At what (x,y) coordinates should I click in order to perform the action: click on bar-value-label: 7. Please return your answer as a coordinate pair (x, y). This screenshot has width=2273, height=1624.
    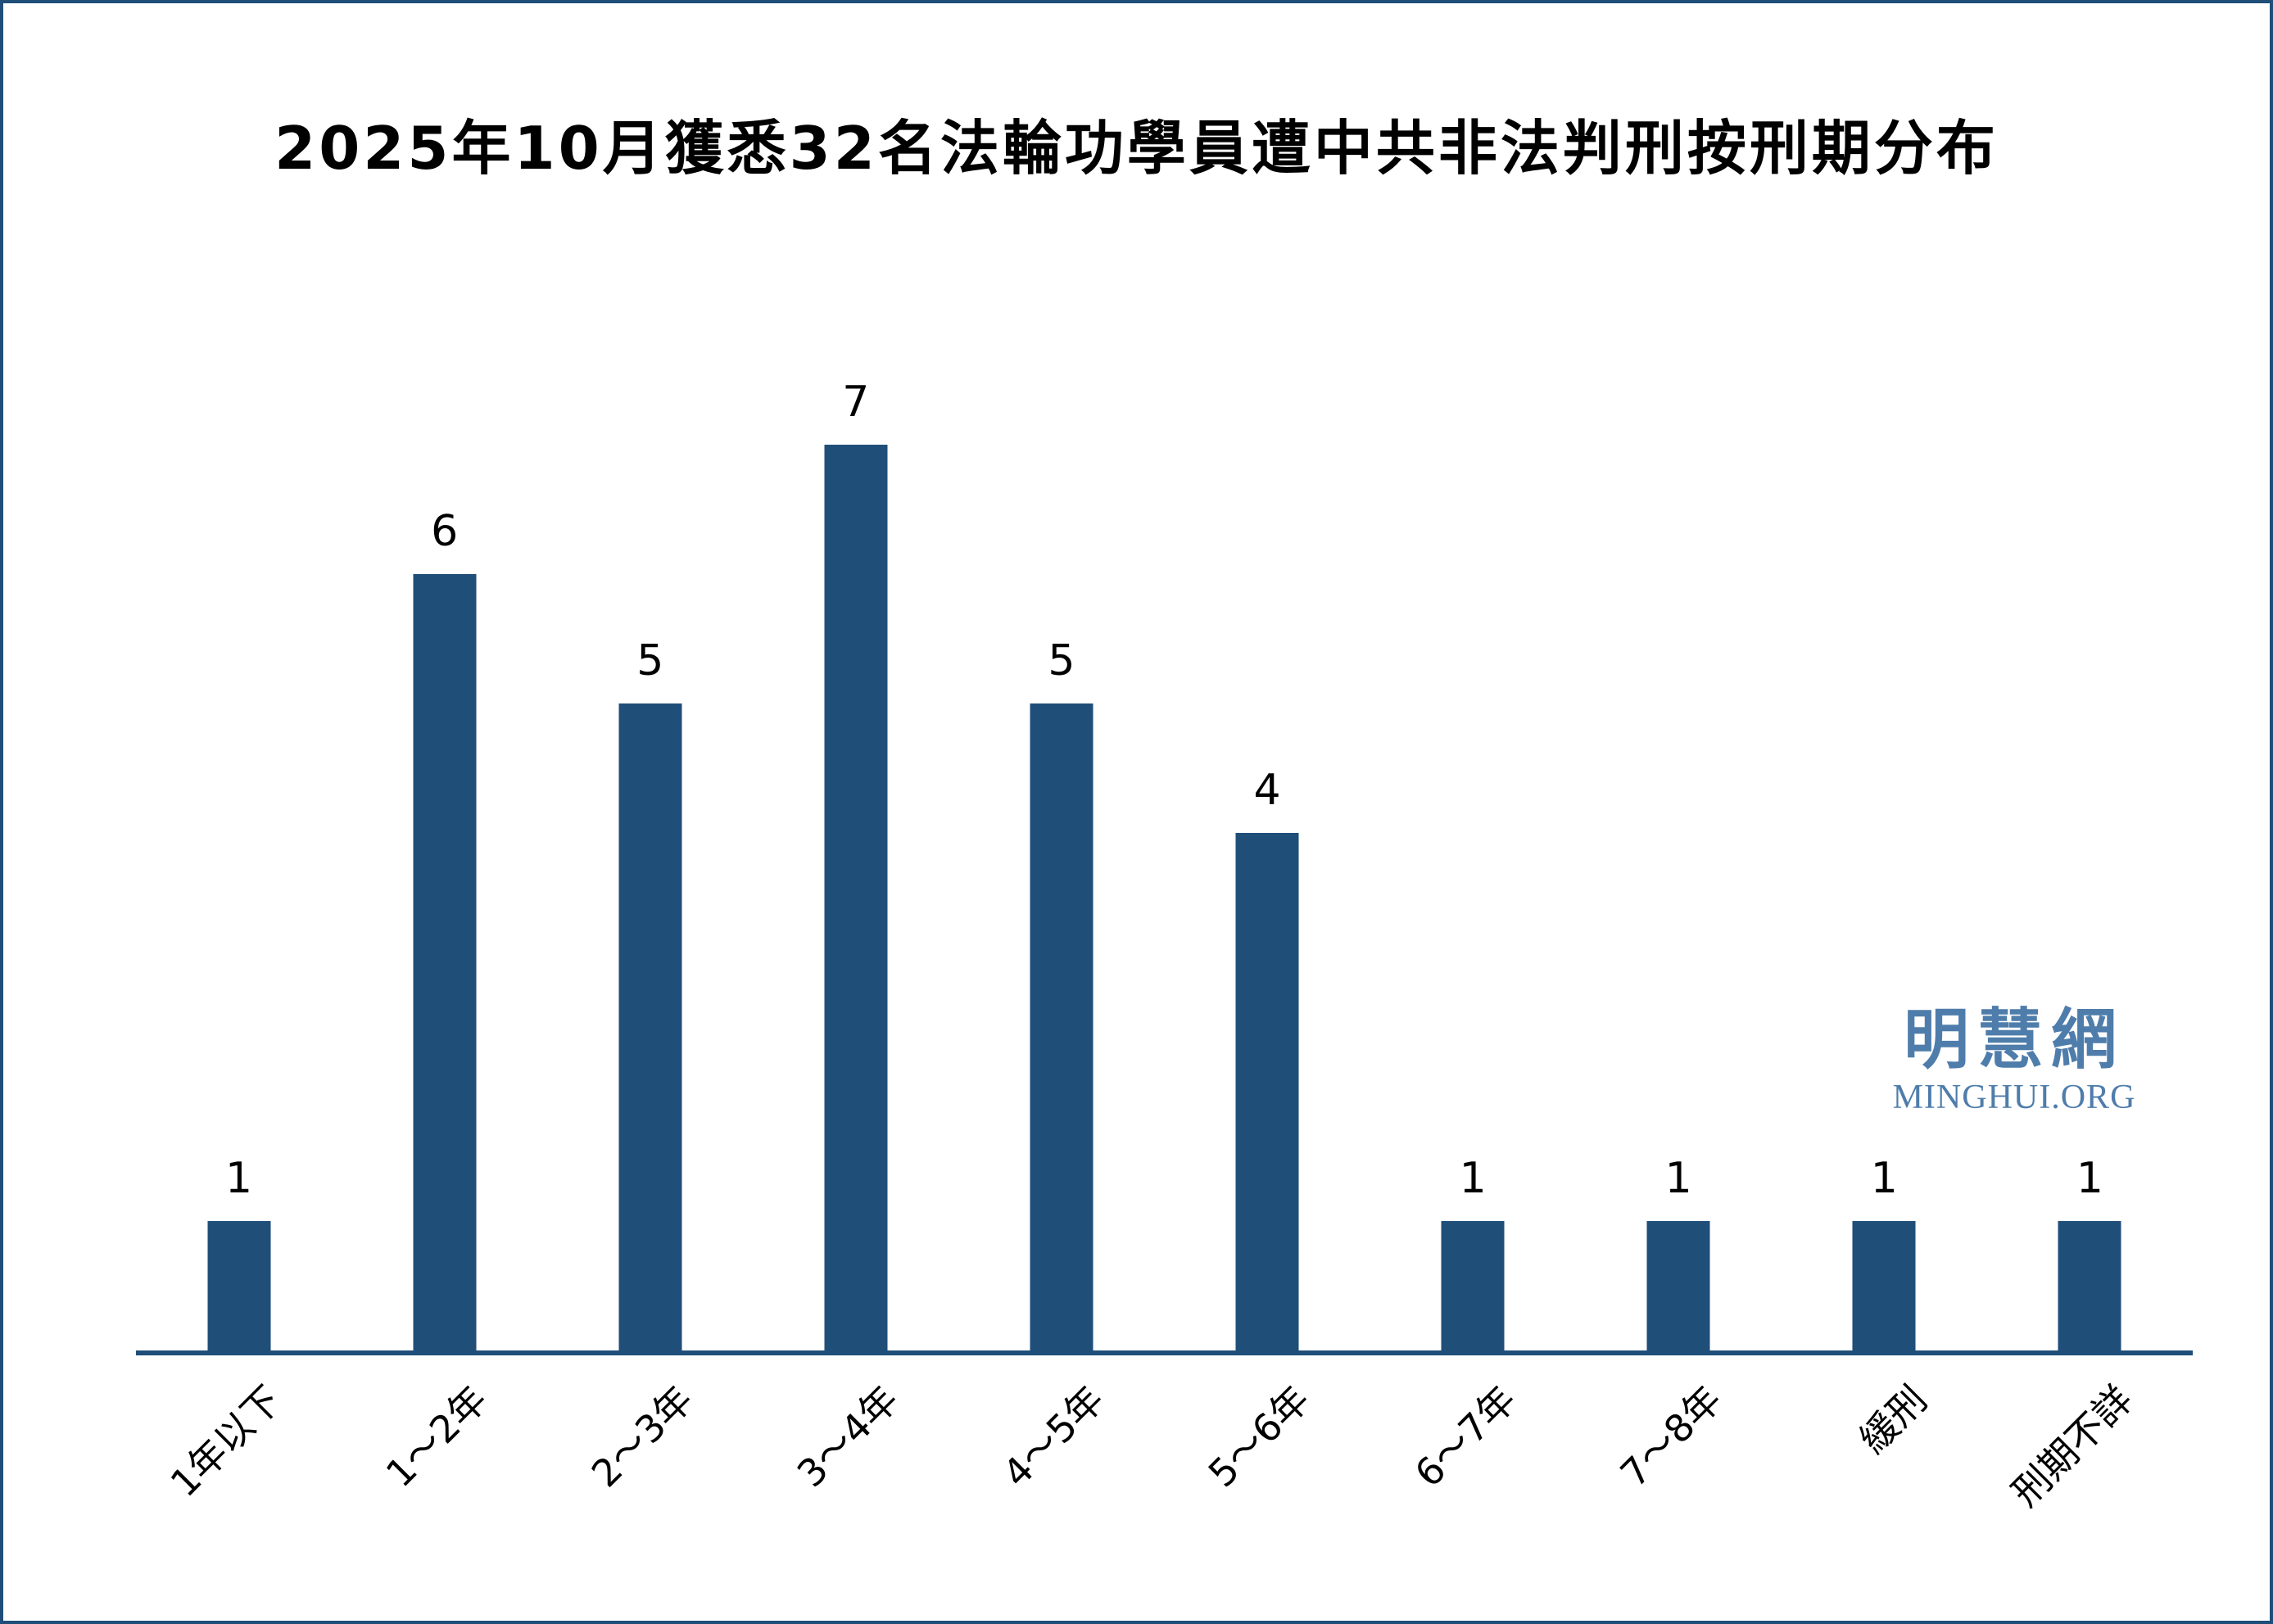
    Looking at the image, I should click on (856, 403).